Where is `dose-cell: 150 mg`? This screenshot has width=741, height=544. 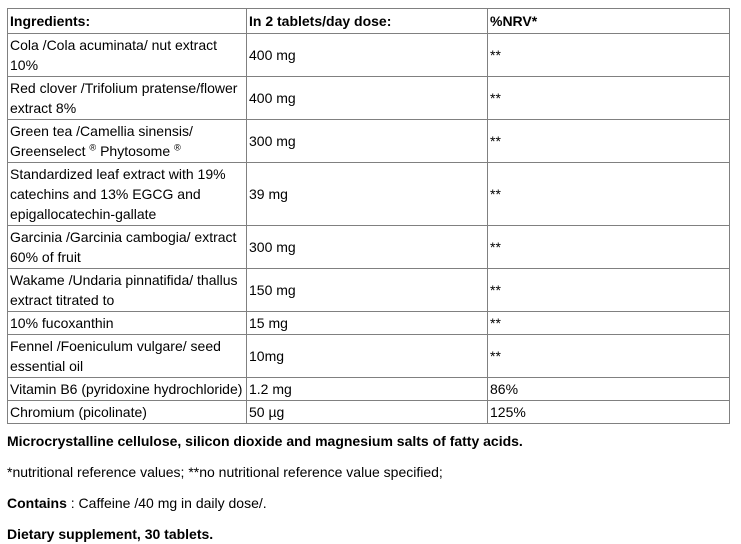
dose-cell: 150 mg is located at coordinates (367, 290).